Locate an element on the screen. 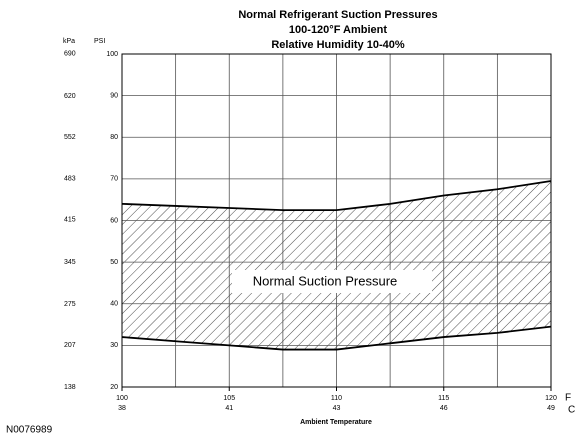 The height and width of the screenshot is (446, 582). annotation-box is located at coordinates (332, 281).